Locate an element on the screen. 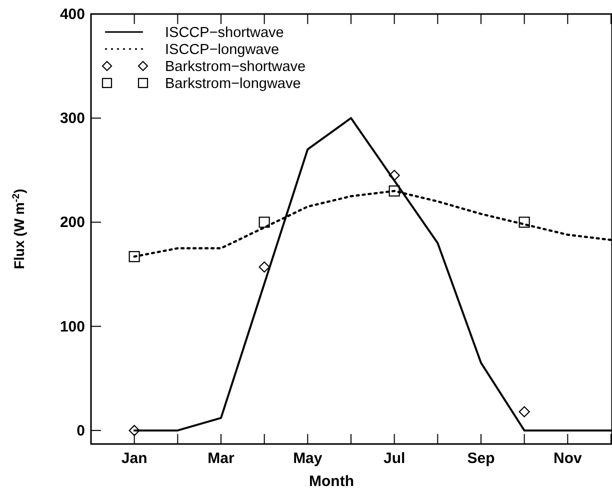  y-tick-label: 0 is located at coordinates (80, 431).